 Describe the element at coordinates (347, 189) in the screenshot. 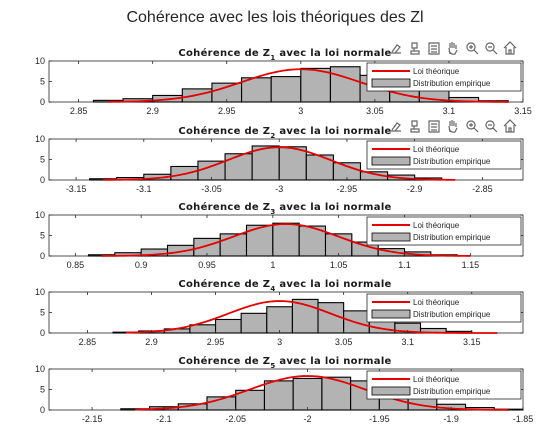

I see `x-tick-label: -2.95` at that location.